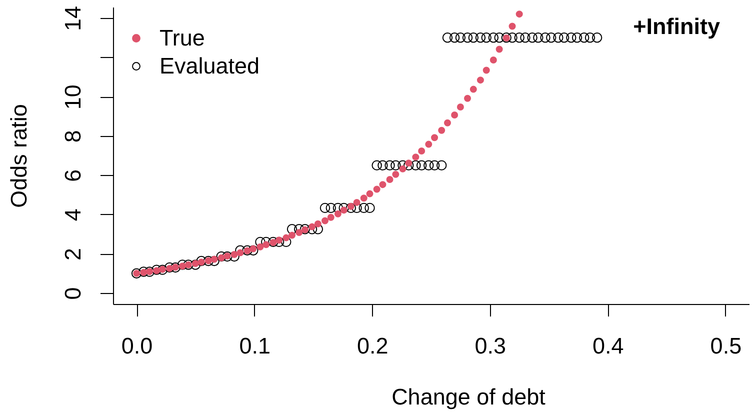 The height and width of the screenshot is (412, 753). What do you see at coordinates (73, 254) in the screenshot?
I see `y-tick-label: 2` at bounding box center [73, 254].